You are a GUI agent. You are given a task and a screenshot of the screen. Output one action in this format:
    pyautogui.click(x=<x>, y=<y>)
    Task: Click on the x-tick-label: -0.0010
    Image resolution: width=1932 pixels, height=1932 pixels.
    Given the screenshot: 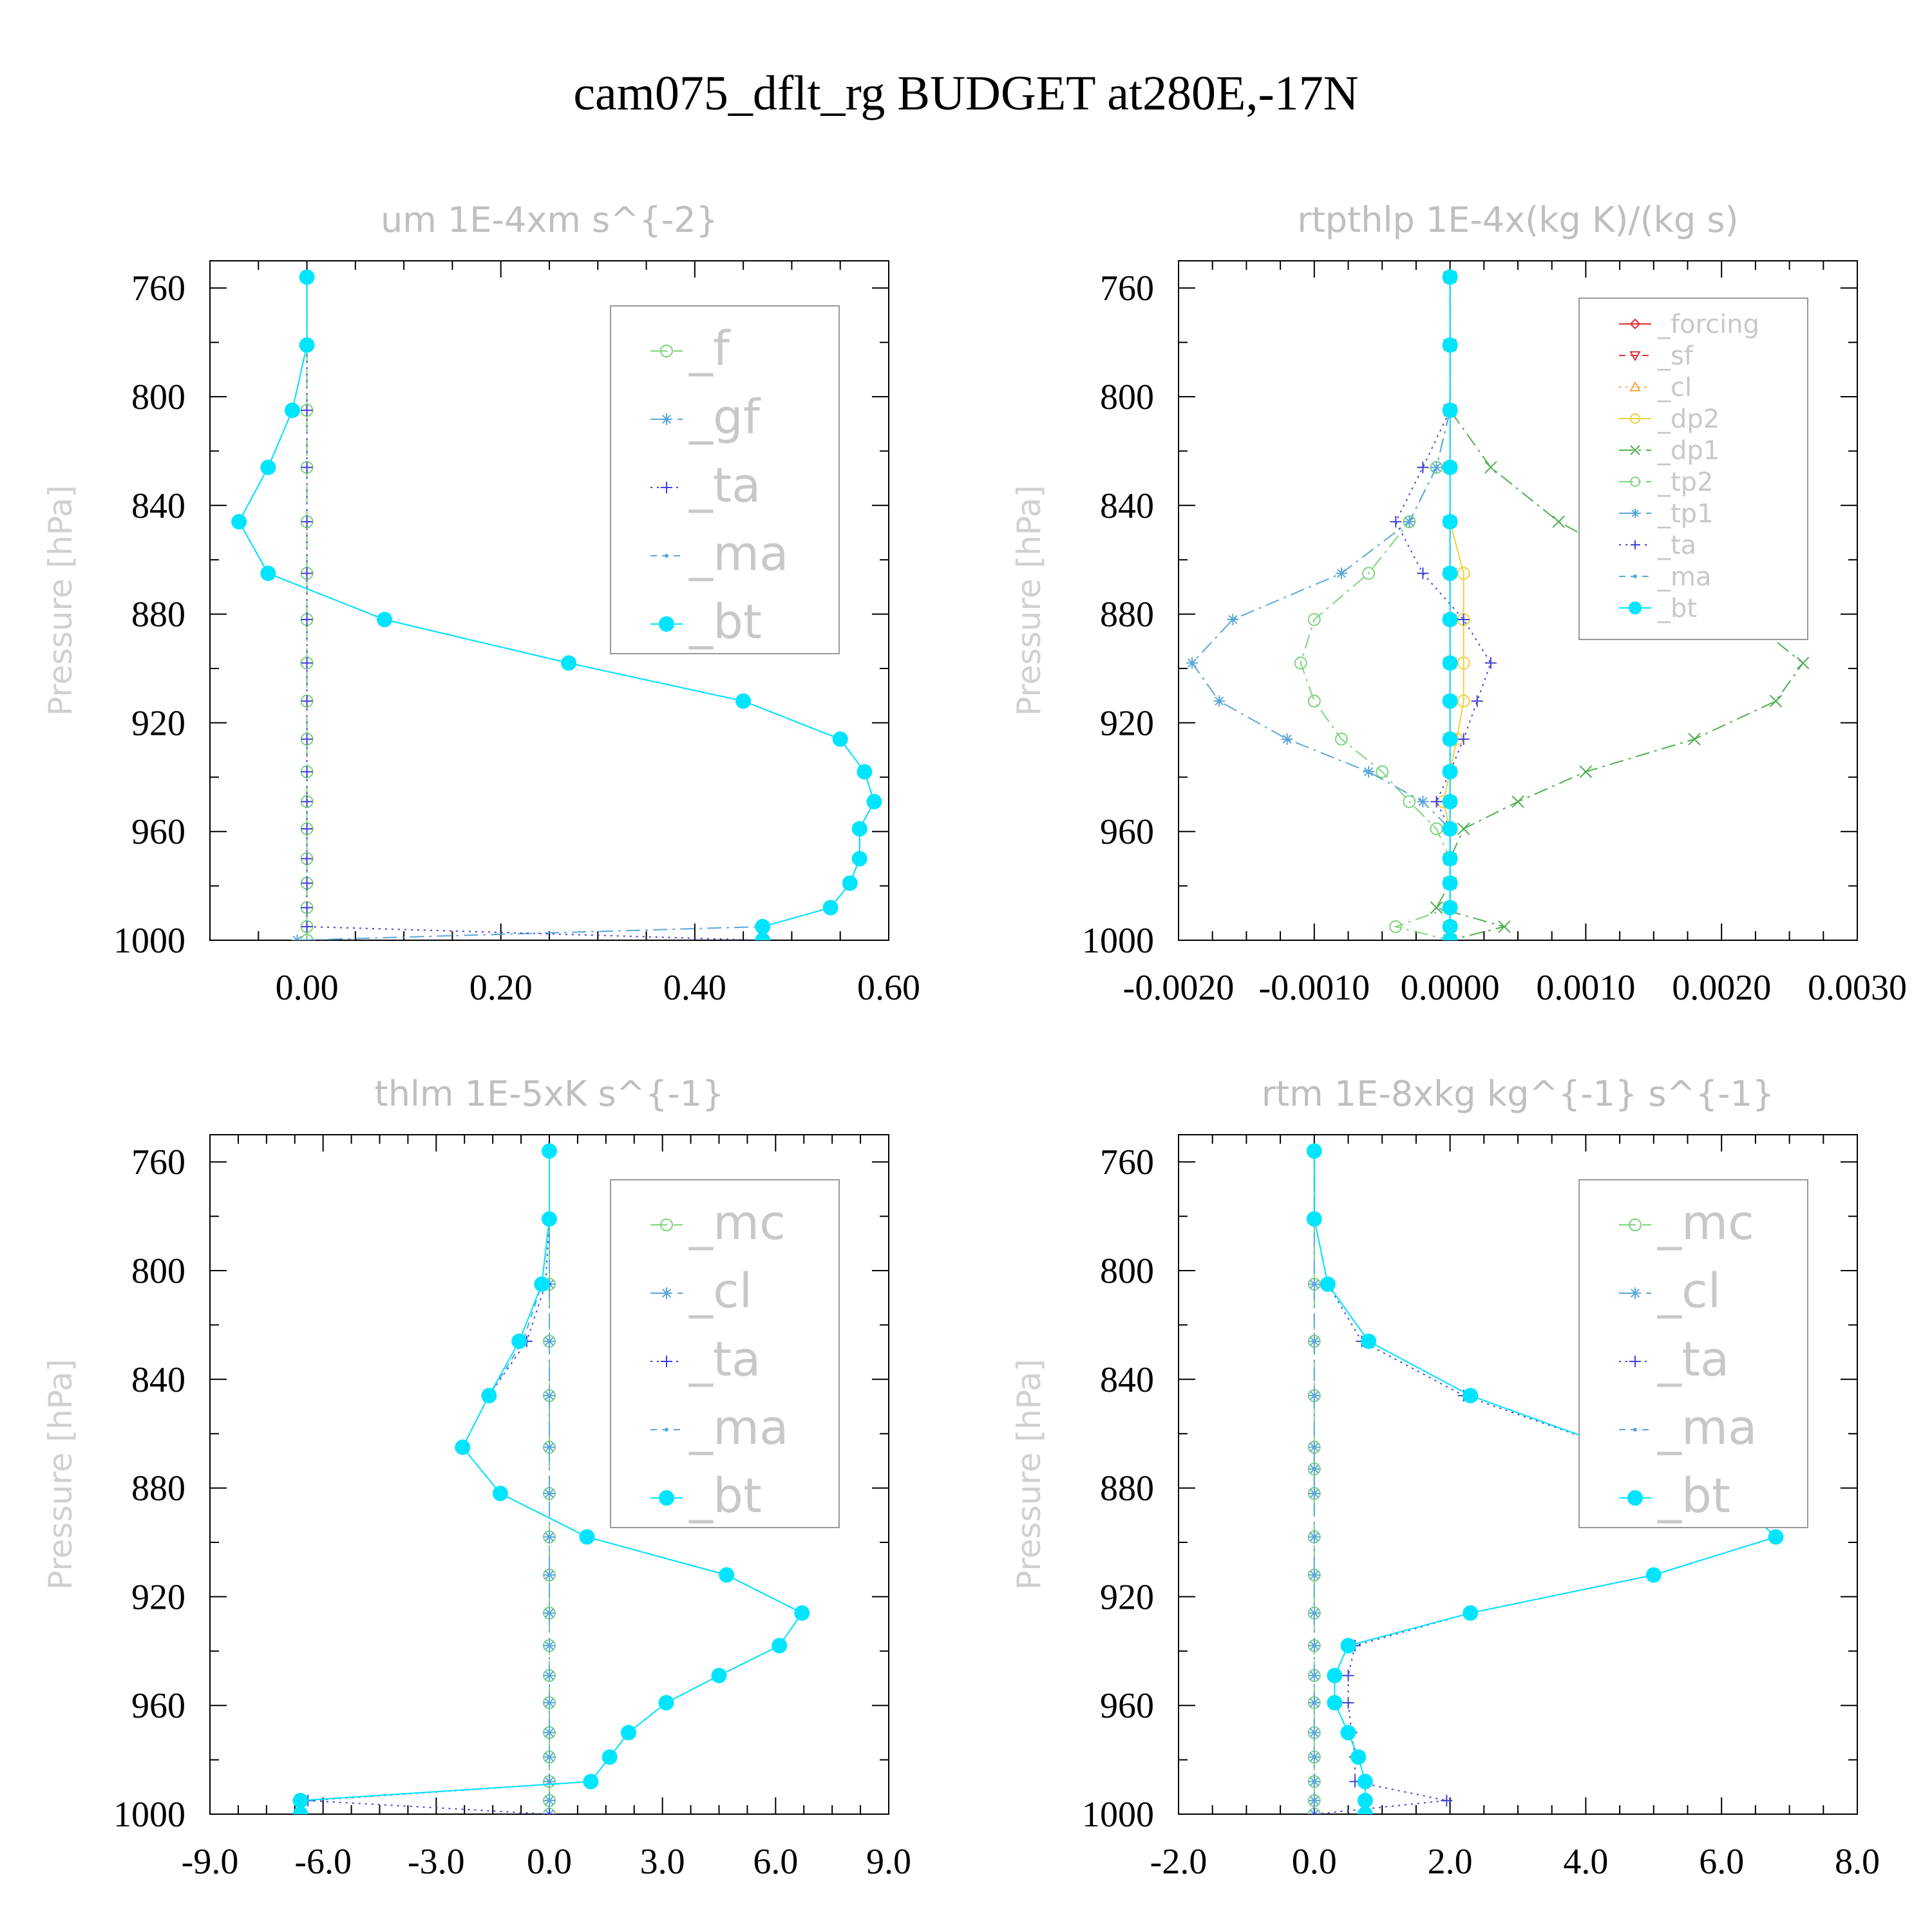 What is the action you would take?
    pyautogui.click(x=1314, y=988)
    